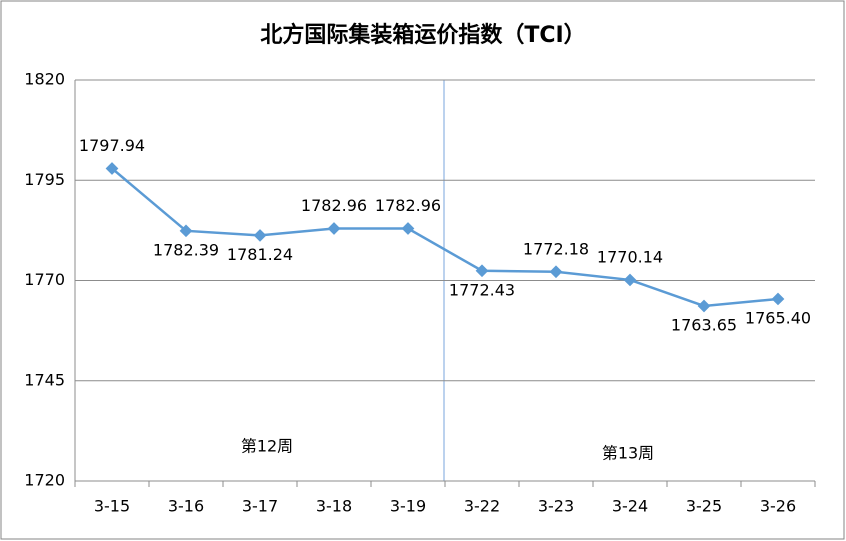 This screenshot has width=846, height=541. Describe the element at coordinates (628, 453) in the screenshot. I see `annotation: 第13周` at that location.